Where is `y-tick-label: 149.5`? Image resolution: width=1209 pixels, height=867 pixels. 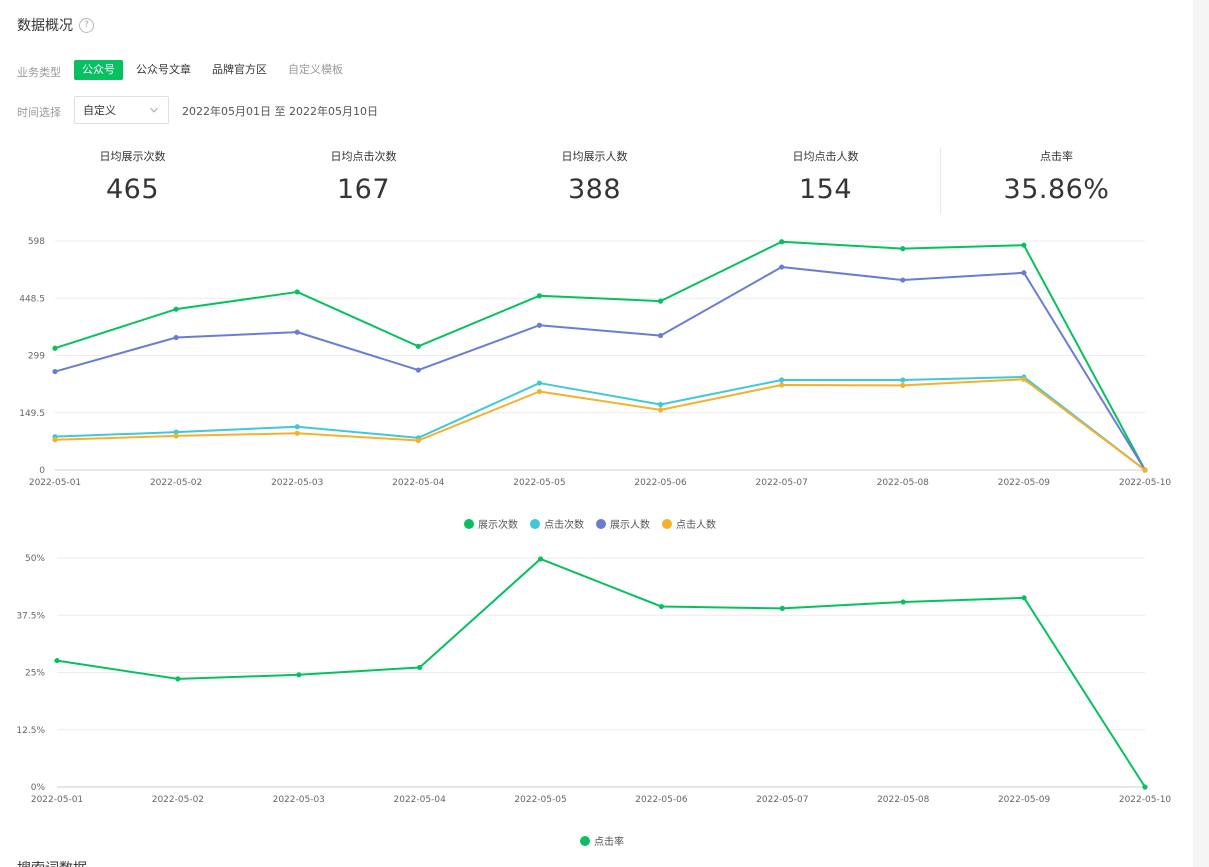 y-tick-label: 149.5 is located at coordinates (32, 414).